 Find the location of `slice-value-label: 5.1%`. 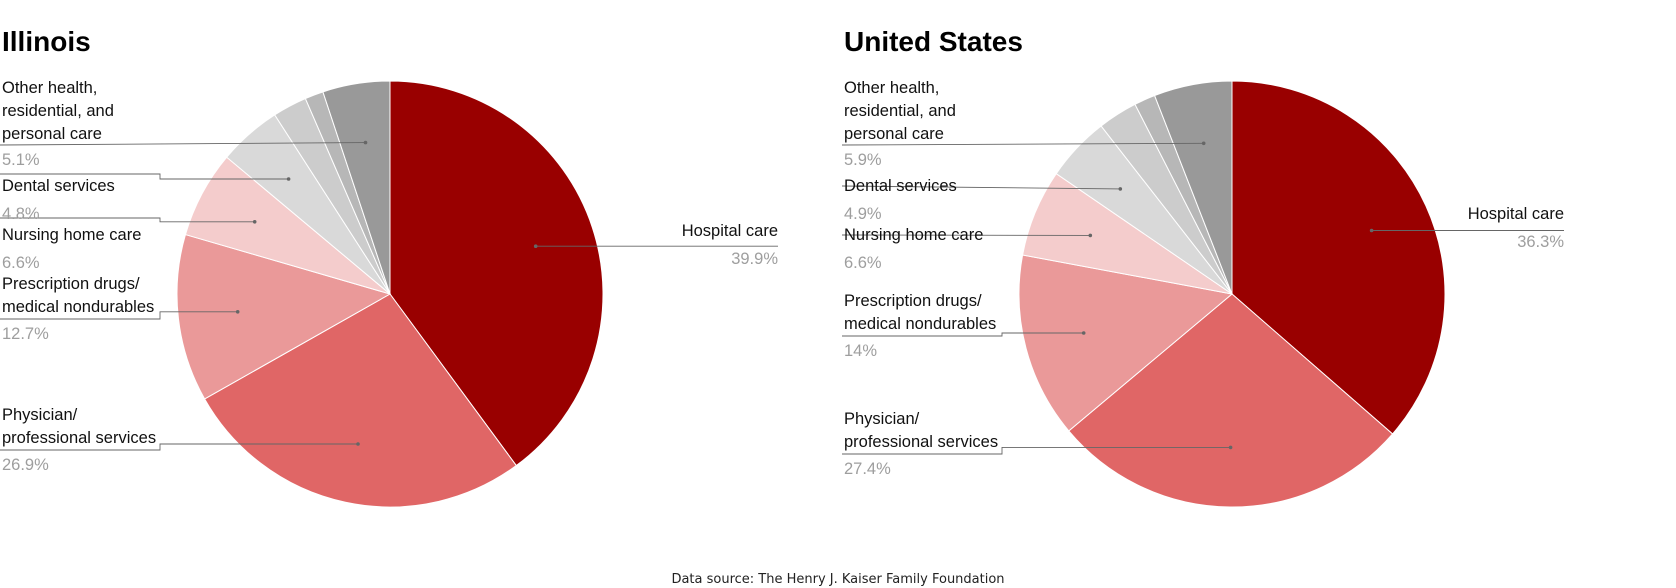

slice-value-label: 5.1% is located at coordinates (21, 160).